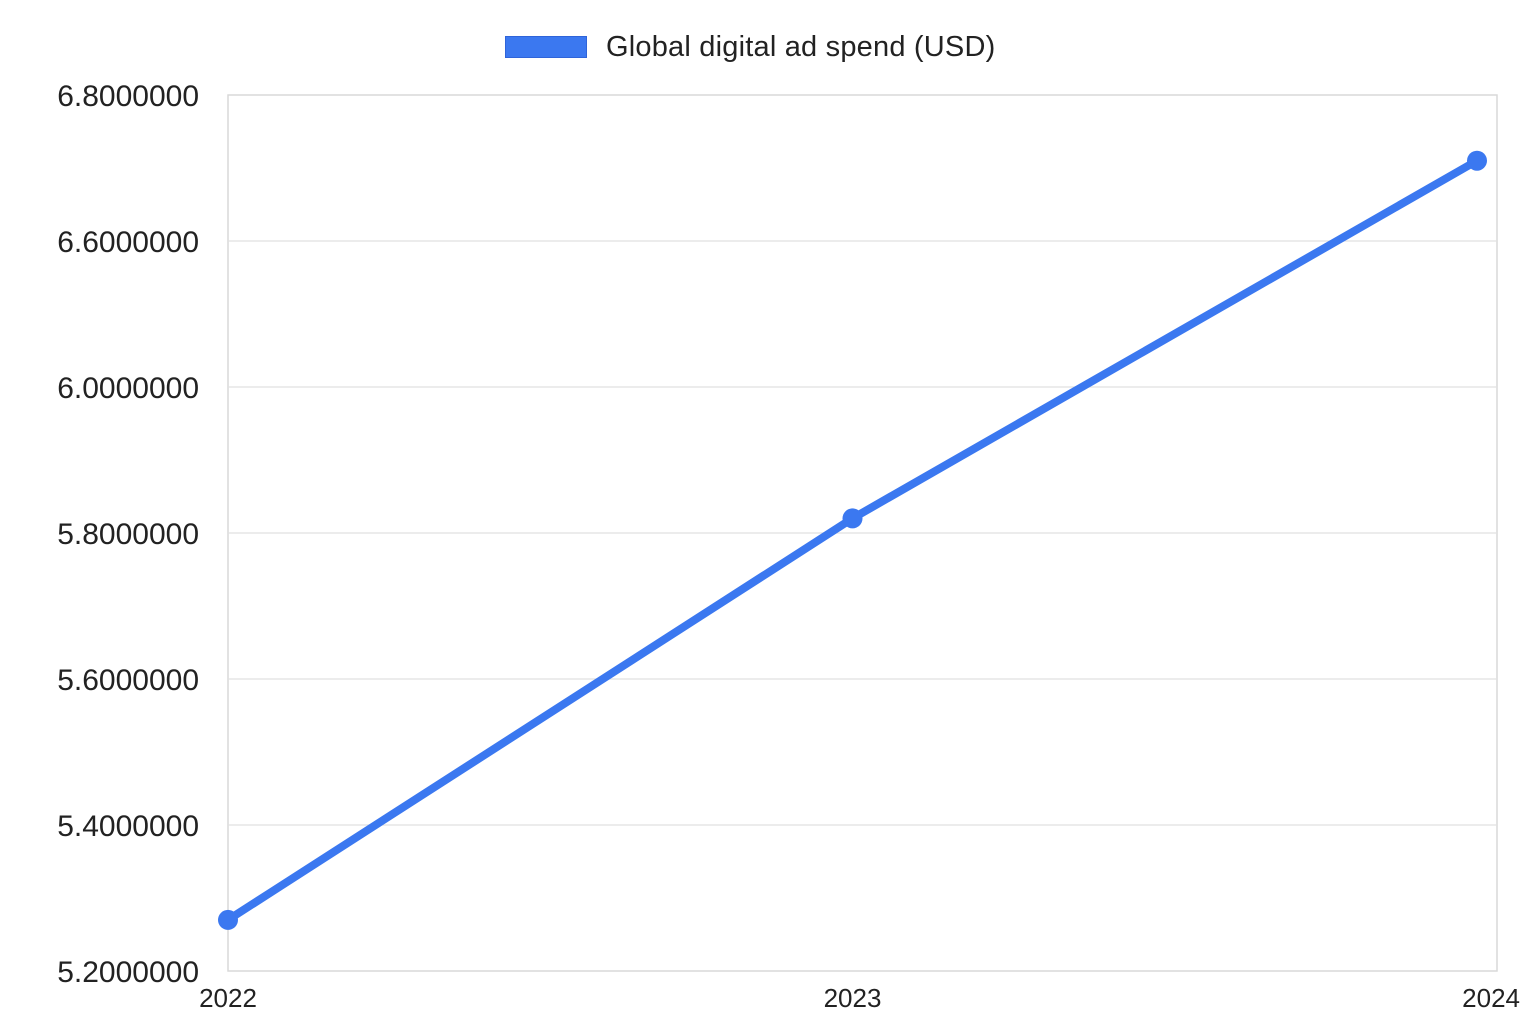  I want to click on y-tick-label: 6.6000000, so click(128, 242).